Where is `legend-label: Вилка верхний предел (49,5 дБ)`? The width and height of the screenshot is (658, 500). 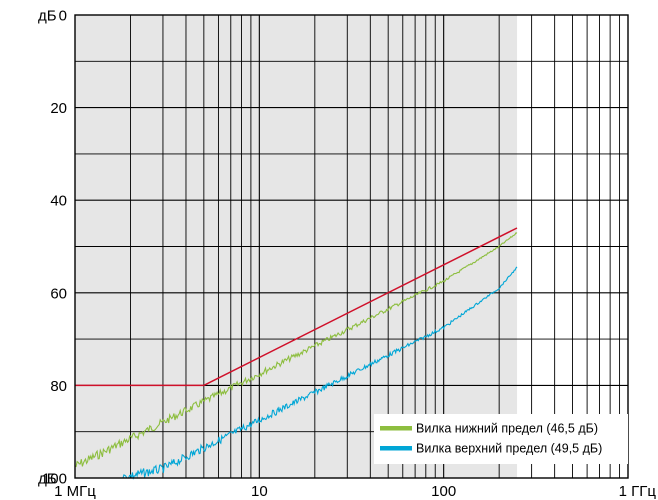
legend-label: Вилка верхний предел (49,5 дБ) is located at coordinates (509, 449).